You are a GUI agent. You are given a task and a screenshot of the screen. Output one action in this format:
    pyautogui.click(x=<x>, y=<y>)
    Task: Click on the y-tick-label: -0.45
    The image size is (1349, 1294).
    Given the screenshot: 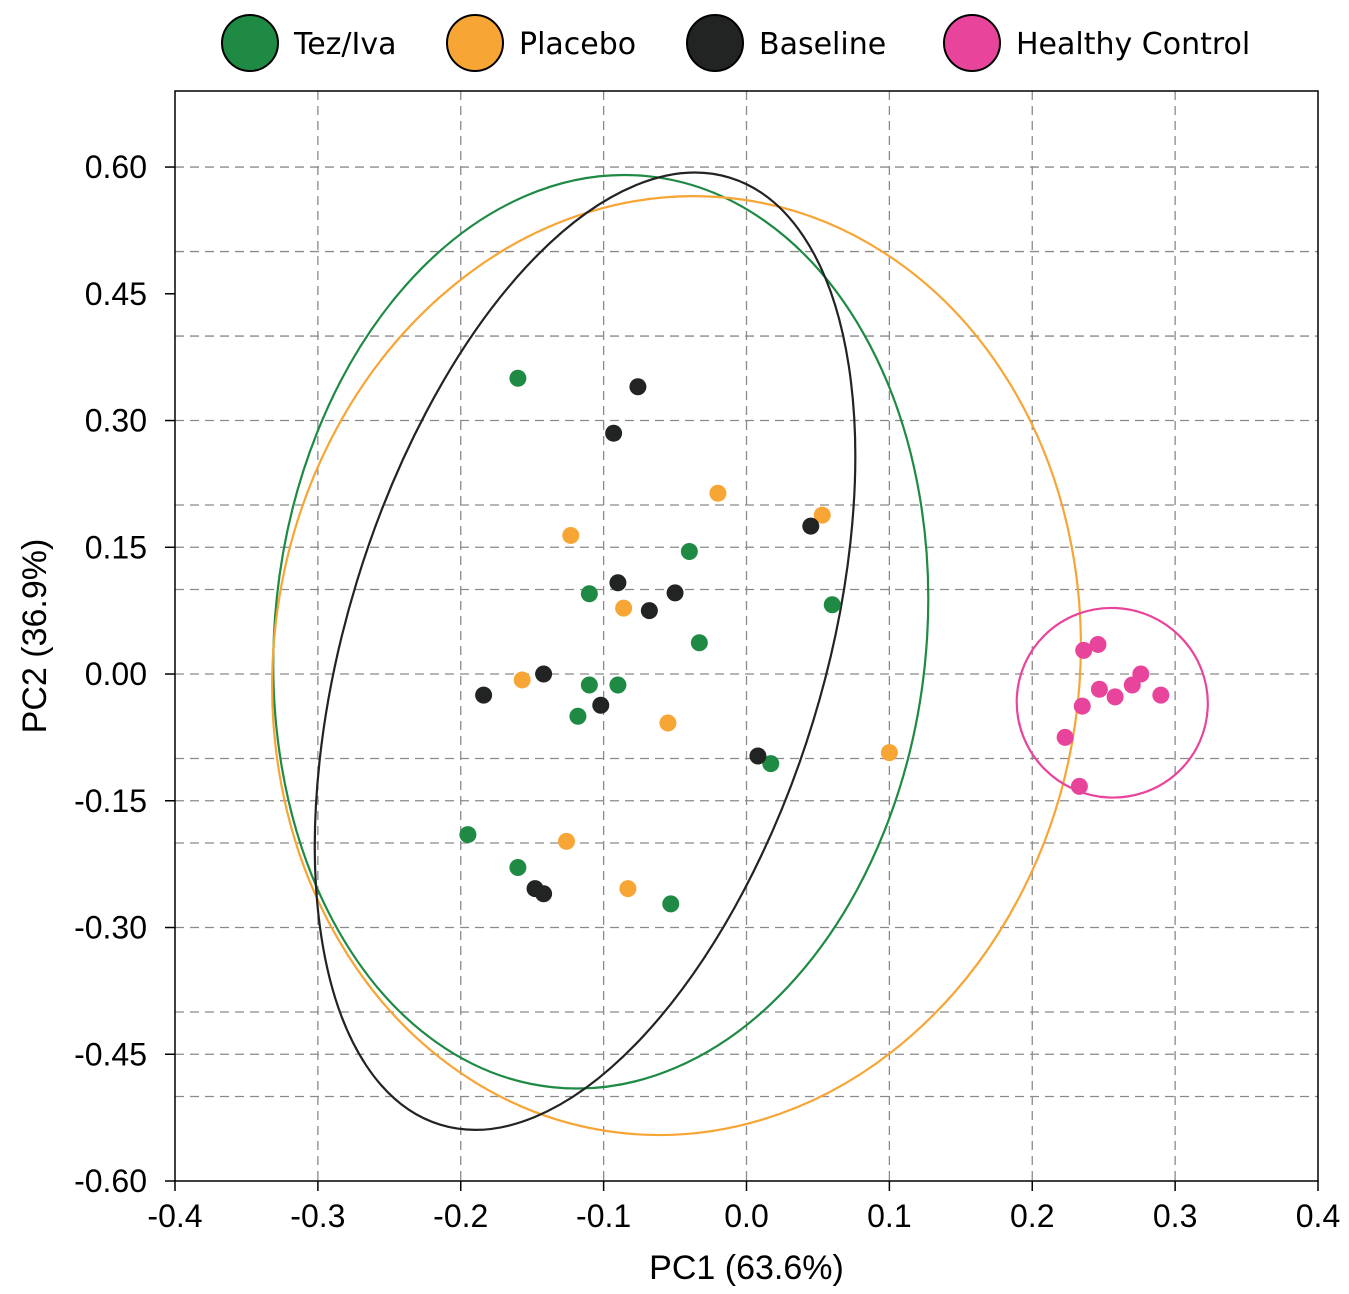 What is the action you would take?
    pyautogui.click(x=110, y=1054)
    